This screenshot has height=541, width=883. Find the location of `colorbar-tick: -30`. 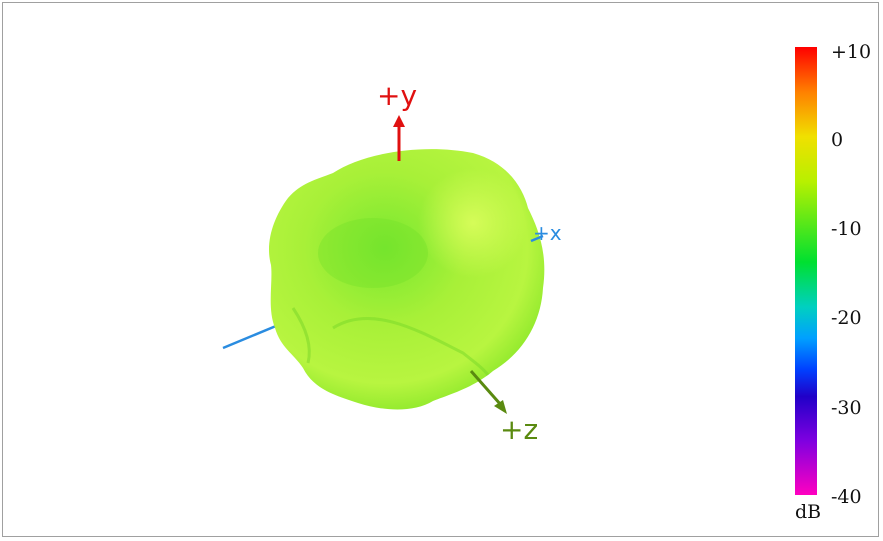

colorbar-tick: -30 is located at coordinates (846, 408).